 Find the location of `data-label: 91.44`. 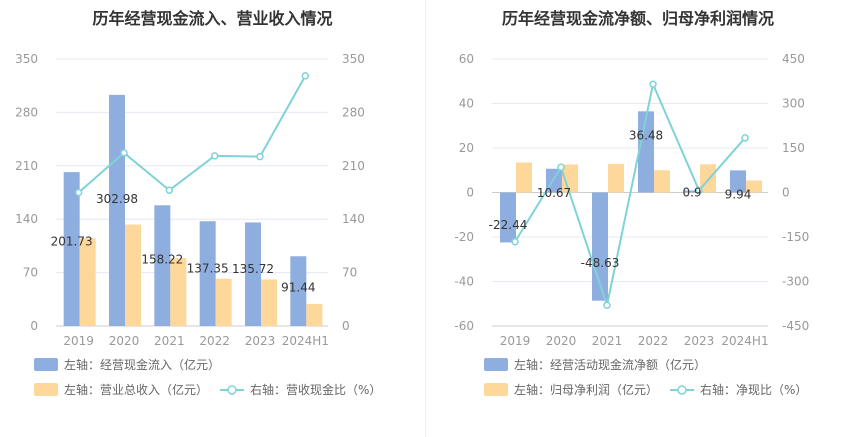

data-label: 91.44 is located at coordinates (298, 288).